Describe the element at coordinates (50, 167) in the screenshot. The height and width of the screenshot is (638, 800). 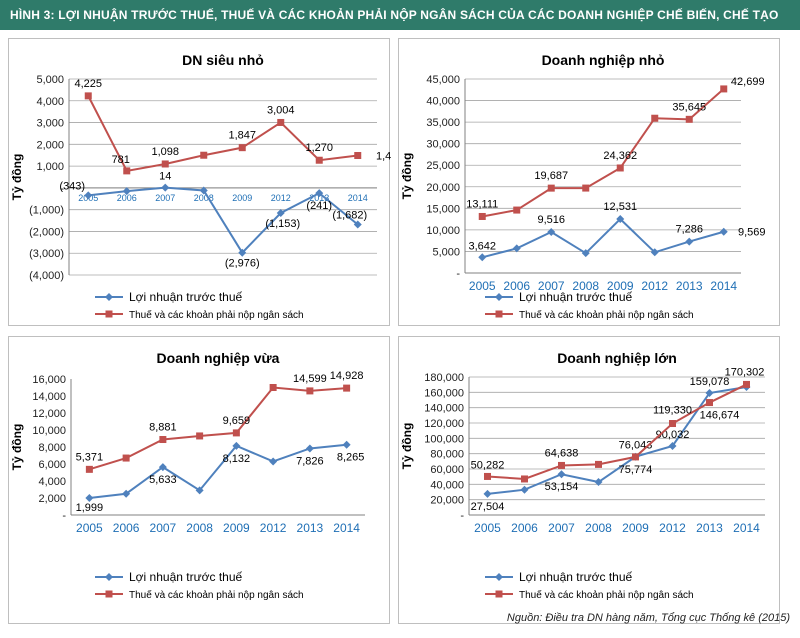
I see `y-tick-label: 1,000` at that location.